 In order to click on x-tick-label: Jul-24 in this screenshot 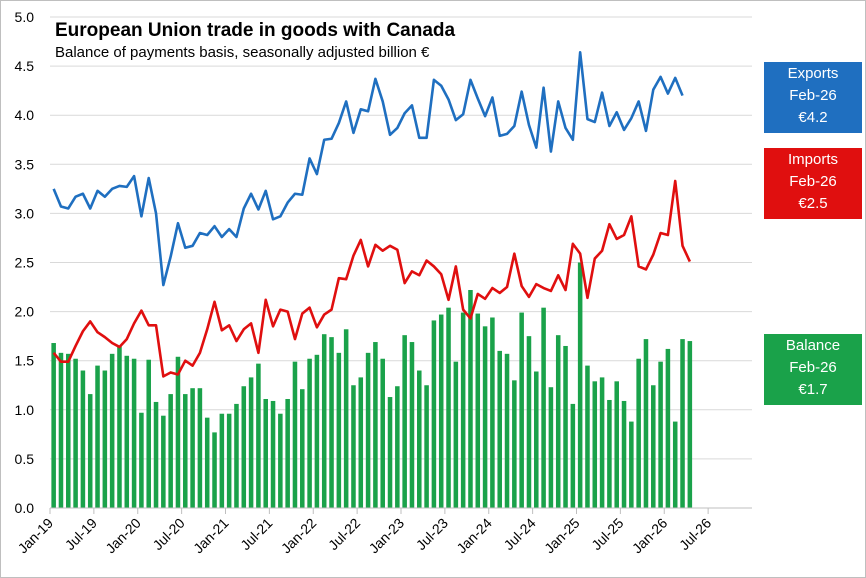, I will do `click(519, 534)`.